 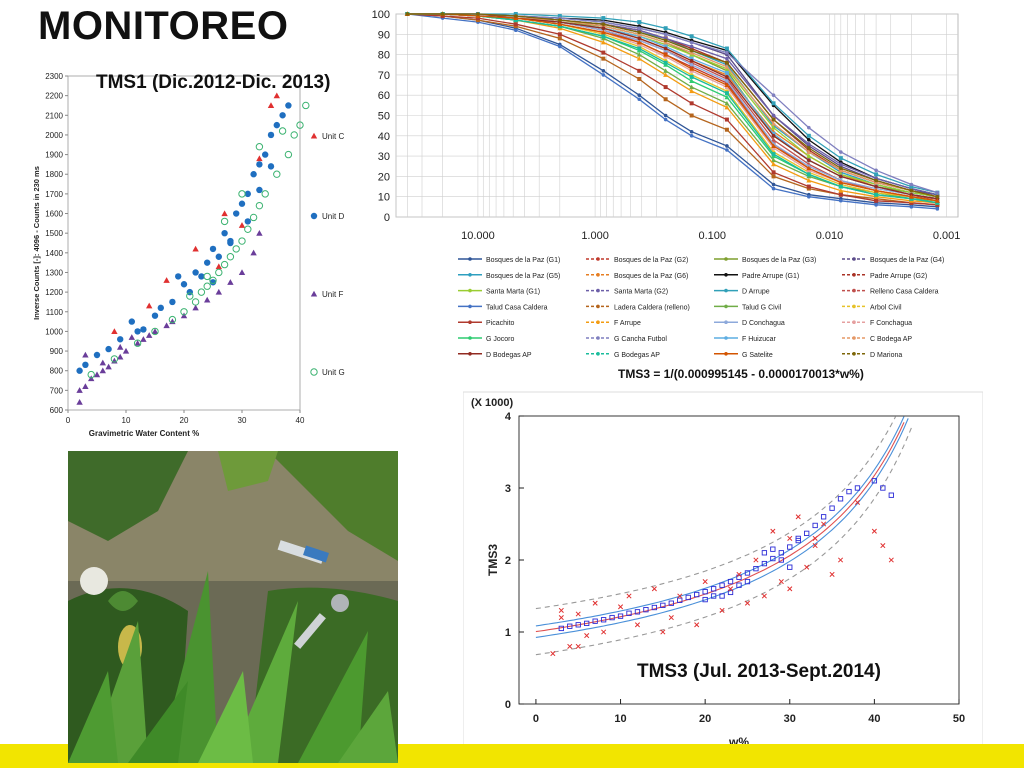 What do you see at coordinates (508, 705) in the screenshot?
I see `tms3-y-tick-label: 0` at bounding box center [508, 705].